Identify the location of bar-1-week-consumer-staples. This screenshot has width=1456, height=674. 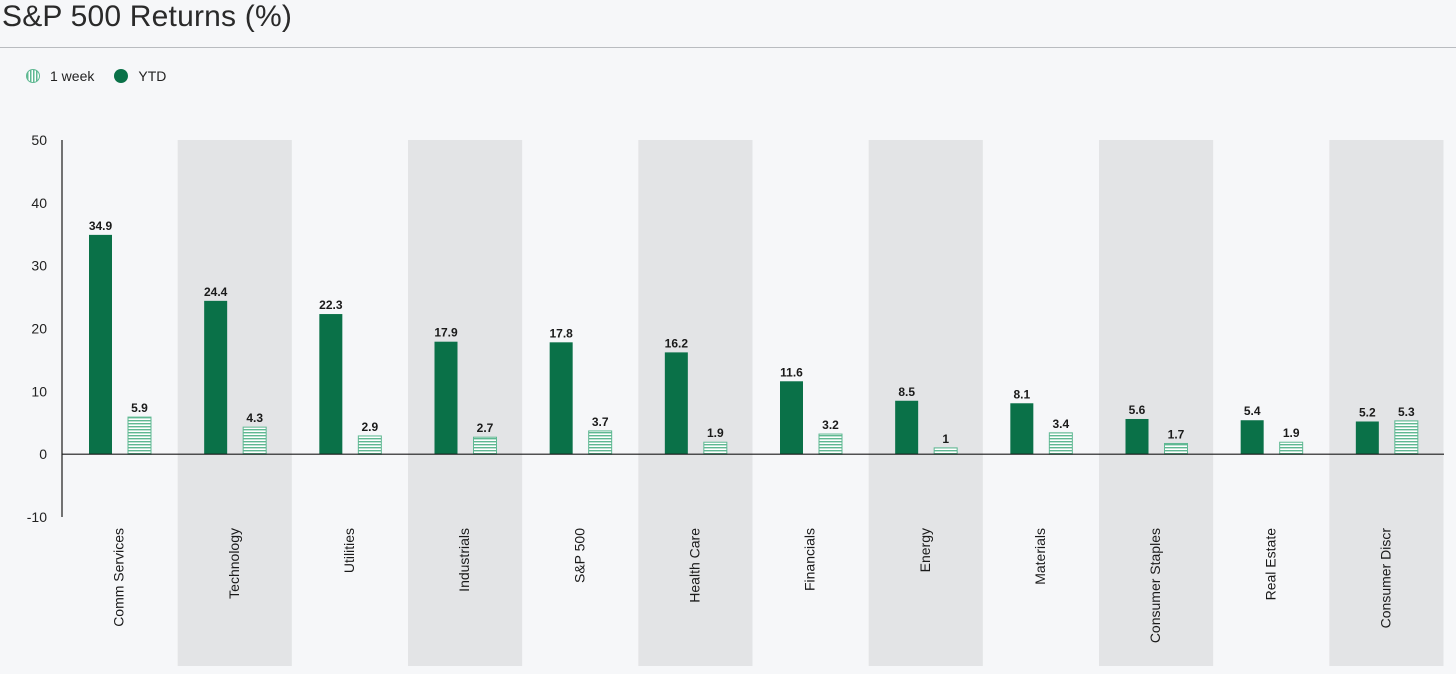
(1176, 448).